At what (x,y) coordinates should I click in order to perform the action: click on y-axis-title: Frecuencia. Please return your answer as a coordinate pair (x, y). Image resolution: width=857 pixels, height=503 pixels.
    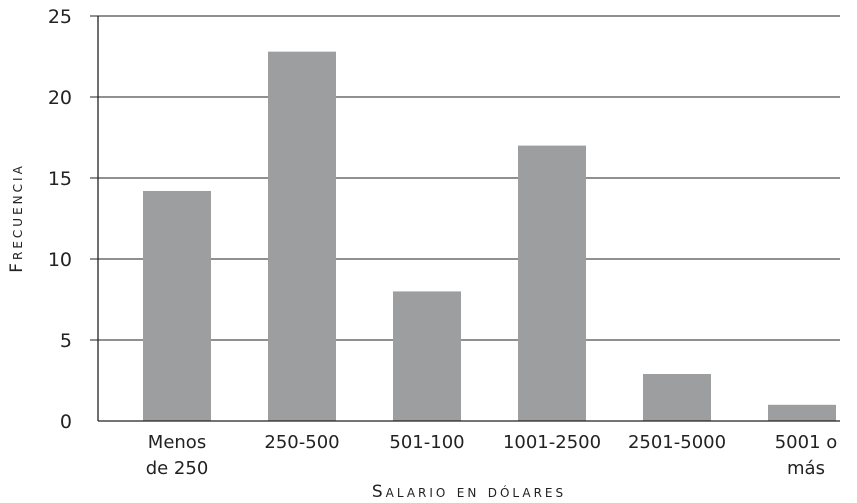
    Looking at the image, I should click on (17, 218).